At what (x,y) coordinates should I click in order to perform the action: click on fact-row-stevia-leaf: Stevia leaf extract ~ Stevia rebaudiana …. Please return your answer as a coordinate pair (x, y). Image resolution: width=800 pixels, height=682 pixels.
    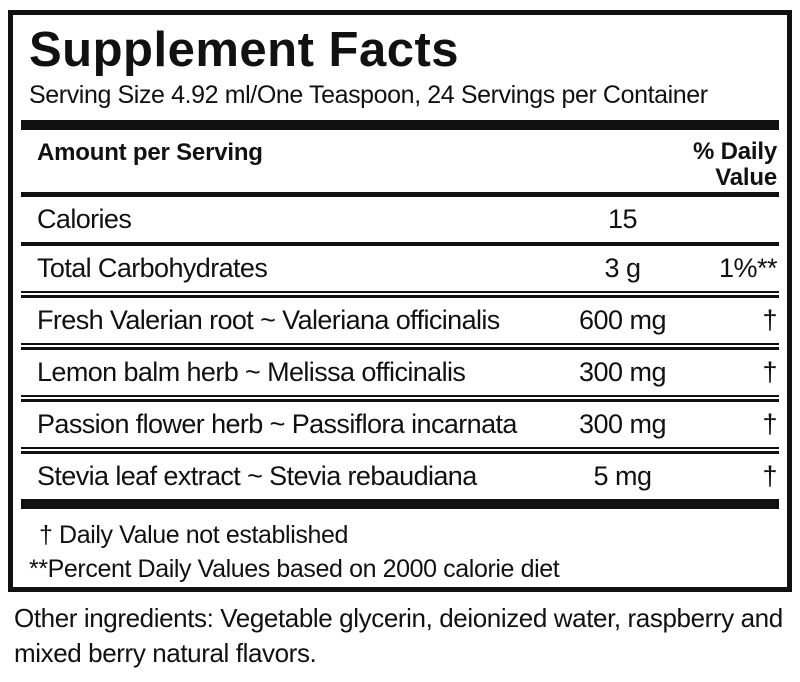
    Looking at the image, I should click on (400, 476).